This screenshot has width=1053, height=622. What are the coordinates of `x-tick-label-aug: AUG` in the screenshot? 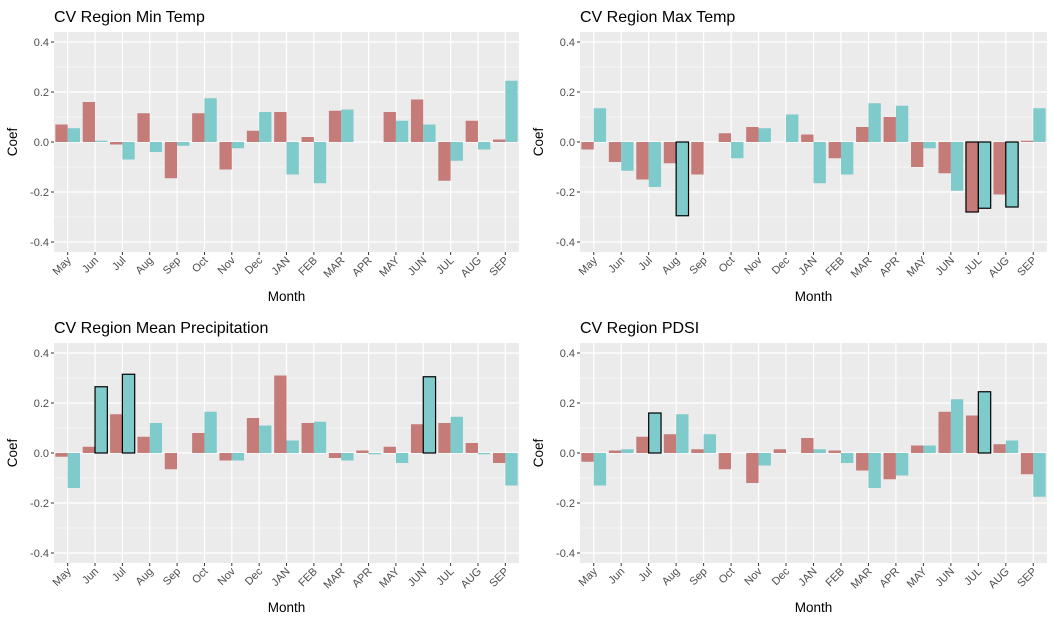 It's located at (999, 267).